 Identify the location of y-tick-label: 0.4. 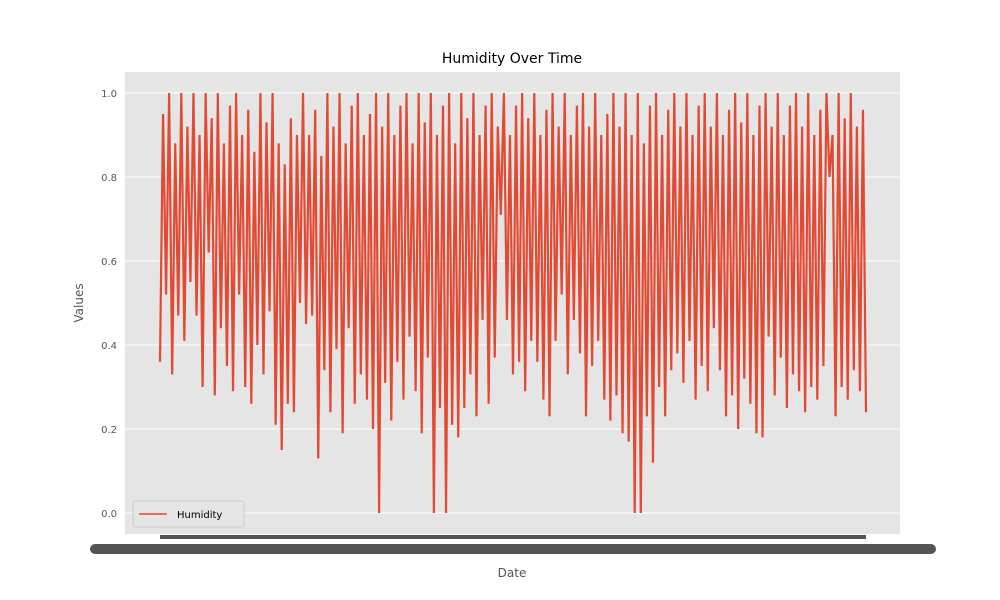
(109, 346).